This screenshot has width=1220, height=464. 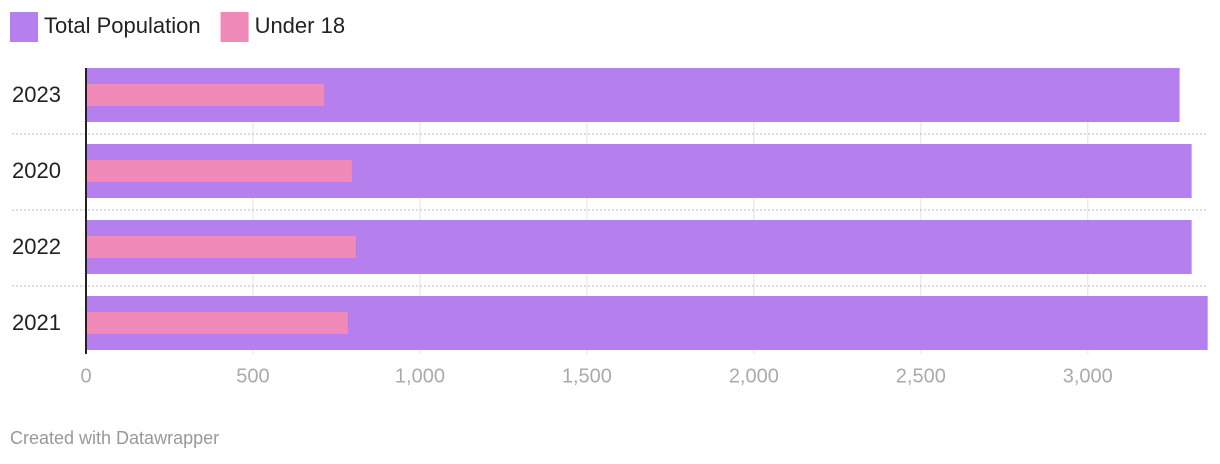 I want to click on x-tick-label: 2,000, so click(x=754, y=376).